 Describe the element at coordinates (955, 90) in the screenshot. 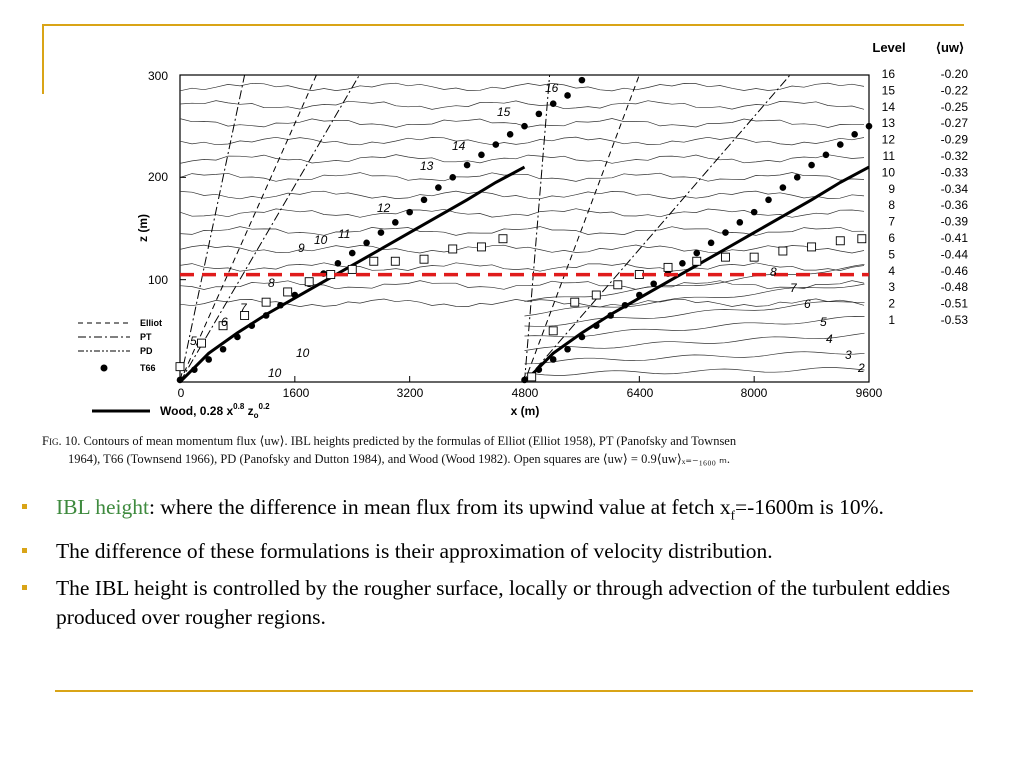

I see `level-value: -0.22` at that location.